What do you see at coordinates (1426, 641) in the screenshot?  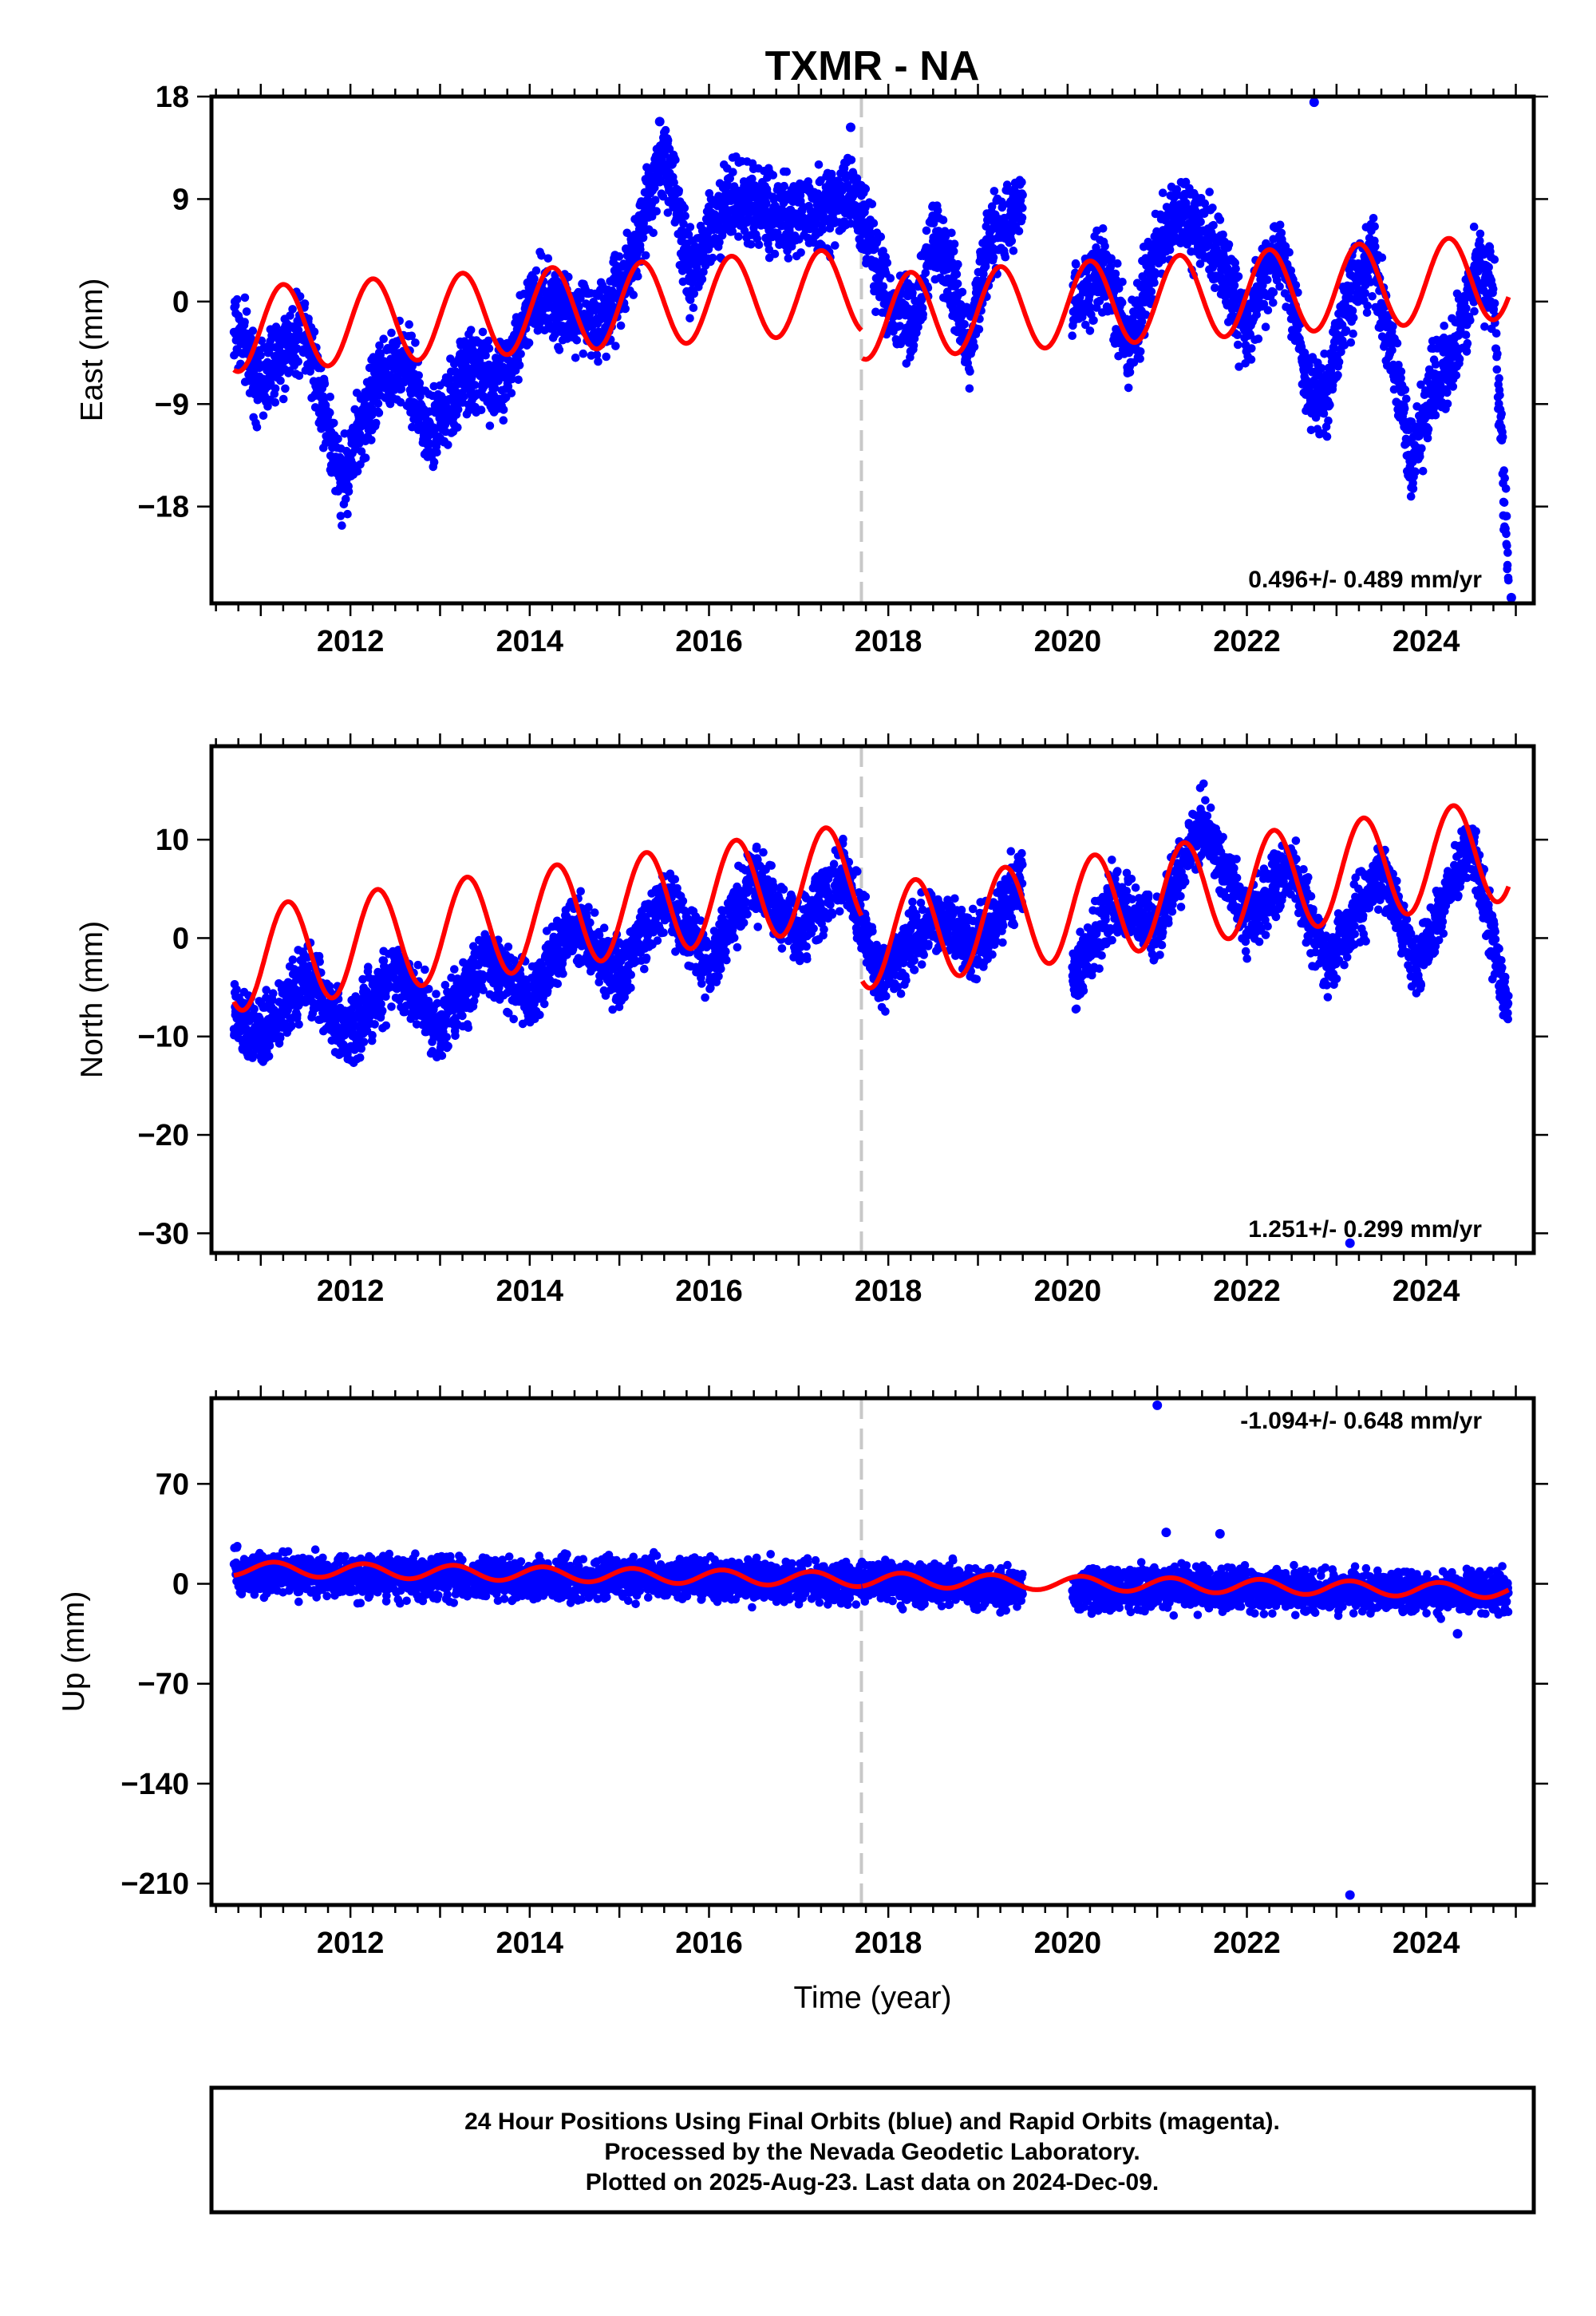 I see `x-tick-label: 2024` at bounding box center [1426, 641].